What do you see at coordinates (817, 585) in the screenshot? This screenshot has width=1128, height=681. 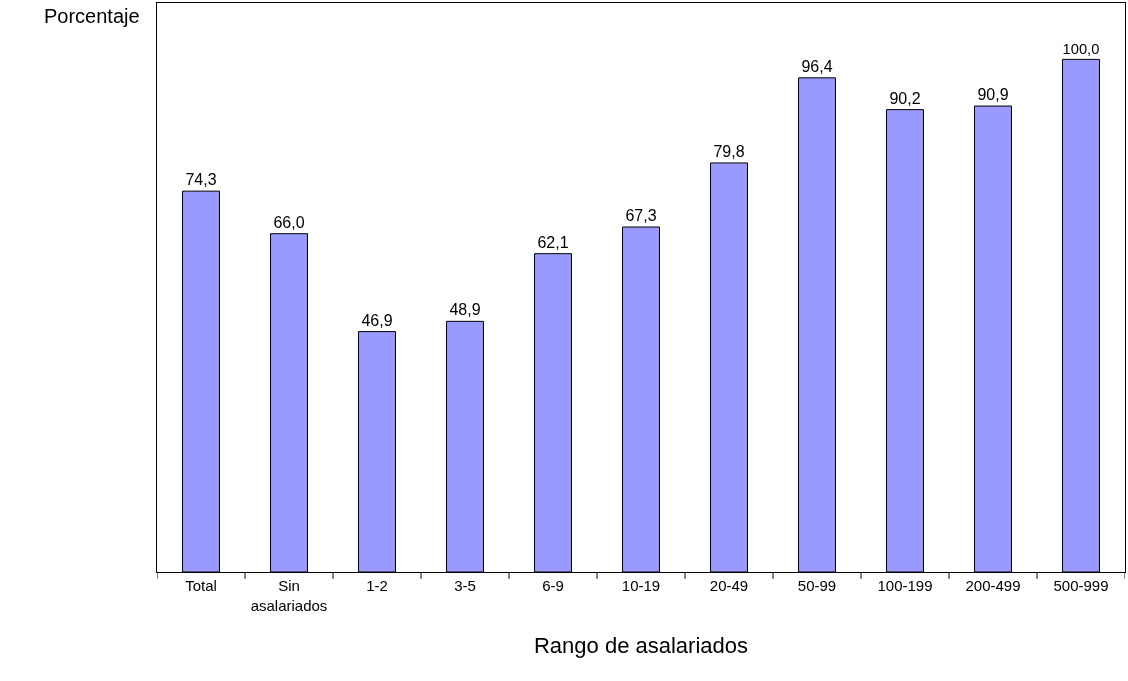 I see `x-tick-label: 50-99` at bounding box center [817, 585].